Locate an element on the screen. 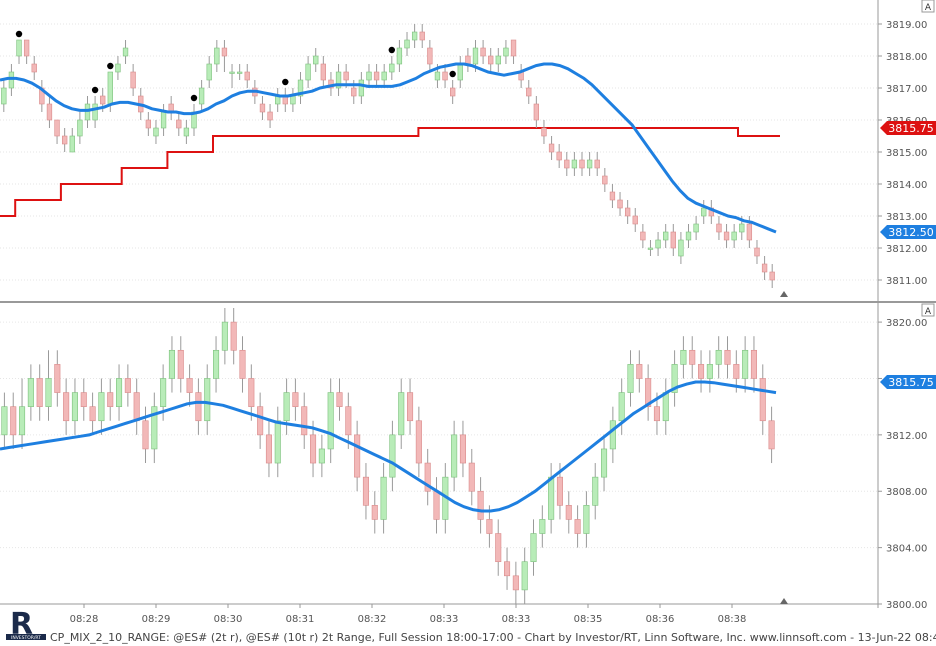  bottom-scale-button: A is located at coordinates (928, 310).